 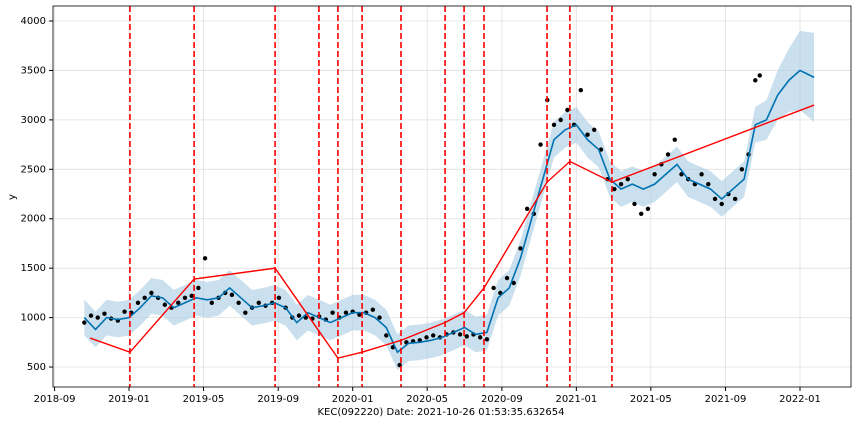 What do you see at coordinates (55, 399) in the screenshot?
I see `x-tick-label: 2018-09` at bounding box center [55, 399].